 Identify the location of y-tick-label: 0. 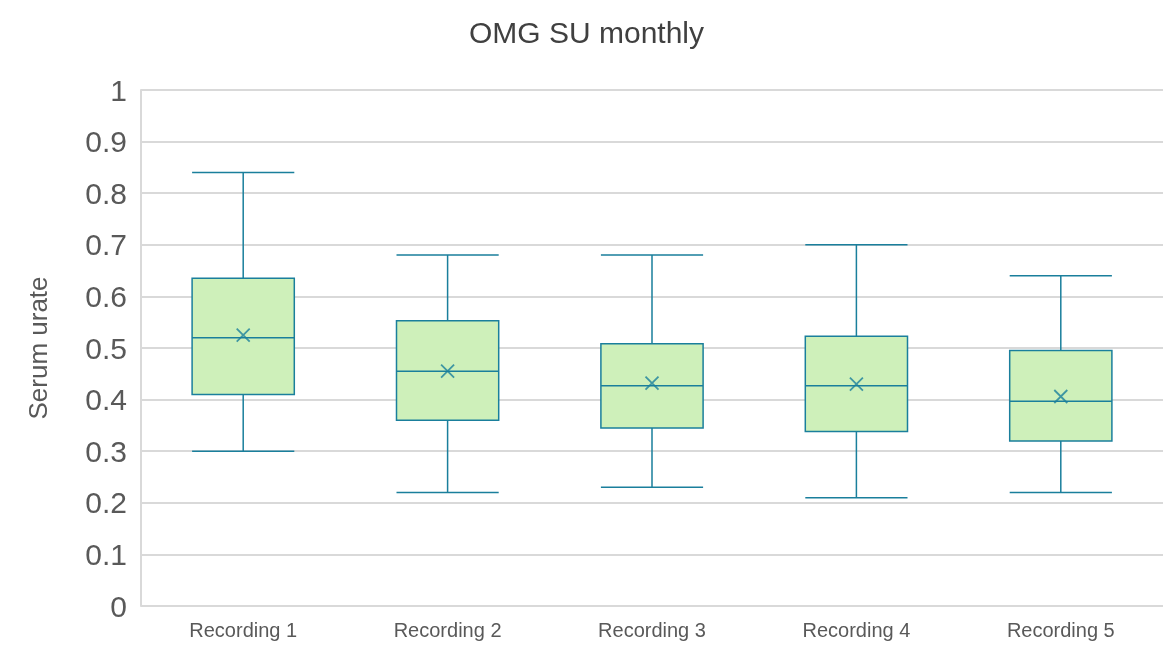
(118, 606).